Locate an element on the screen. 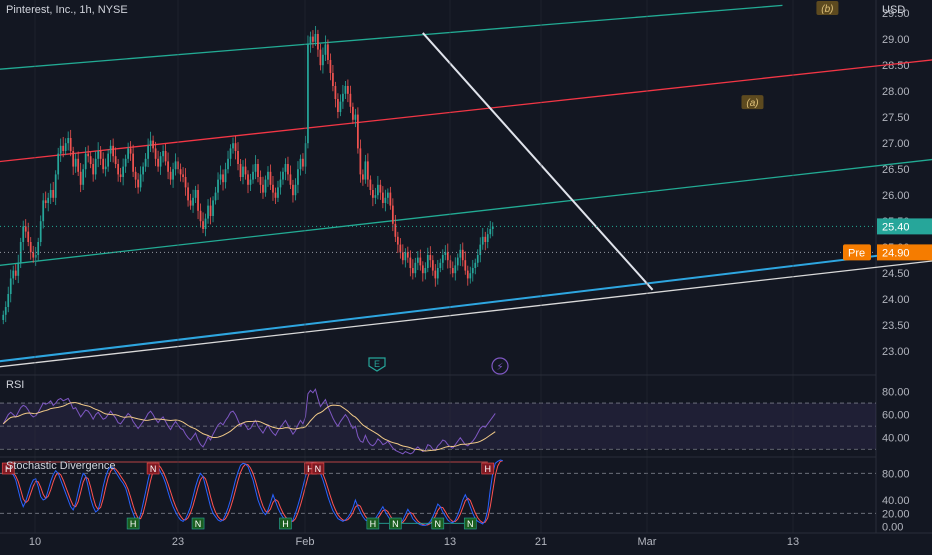 This screenshot has width=932, height=555. channel-line-upper-green is located at coordinates (391, 37).